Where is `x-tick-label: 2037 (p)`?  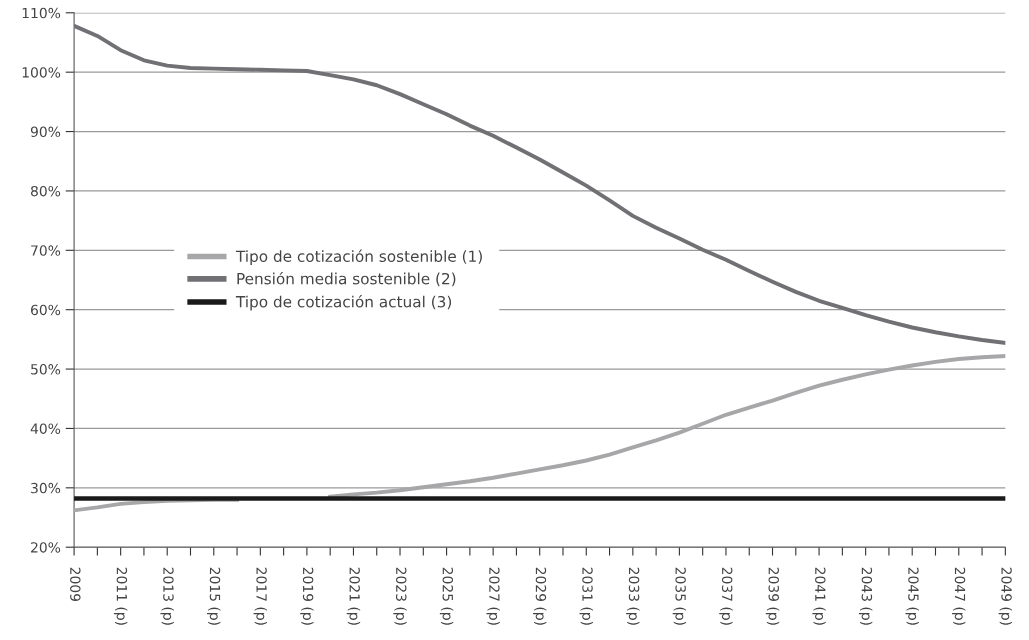
x-tick-label: 2037 (p) is located at coordinates (726, 596).